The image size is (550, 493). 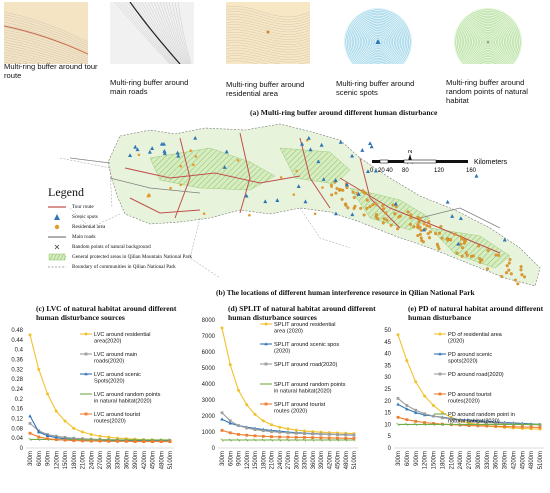 I want to click on chart-legend-label: PD around random point in, so click(x=481, y=415).